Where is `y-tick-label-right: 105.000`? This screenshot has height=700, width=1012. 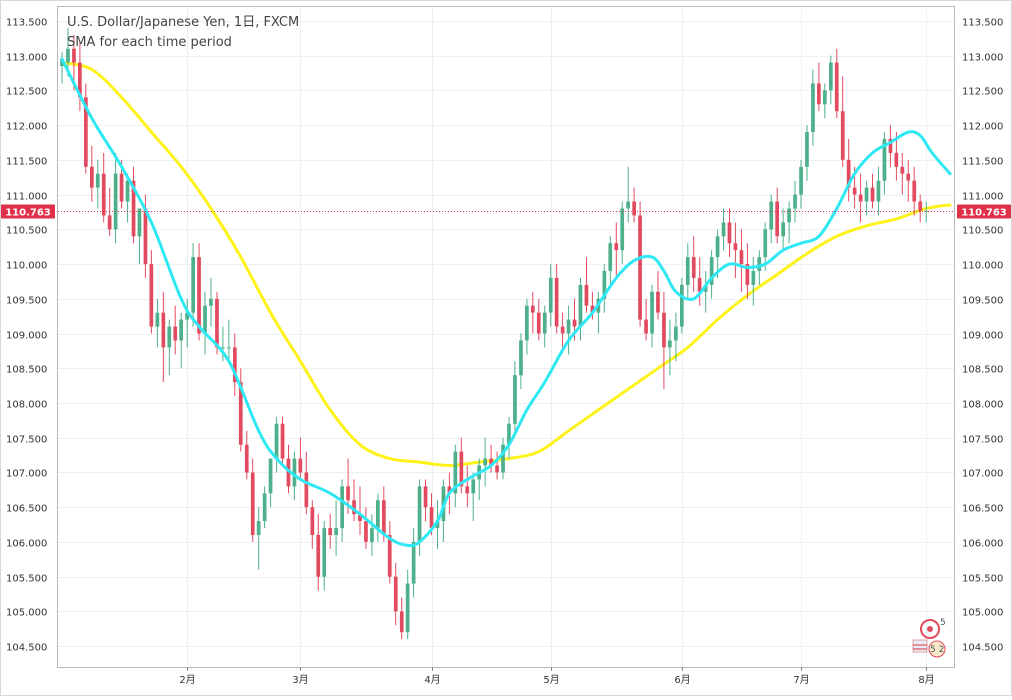
y-tick-label-right: 105.000 is located at coordinates (982, 613).